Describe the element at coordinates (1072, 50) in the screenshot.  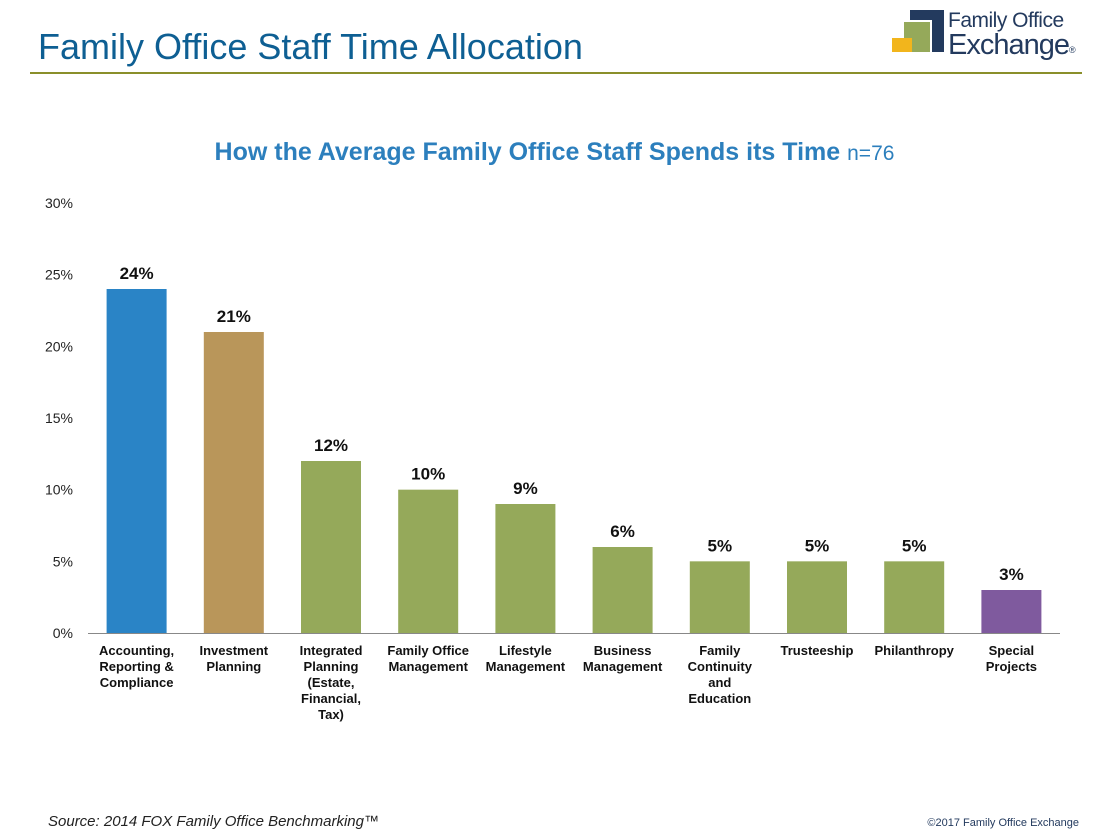
I see `registered-mark: ®` at that location.